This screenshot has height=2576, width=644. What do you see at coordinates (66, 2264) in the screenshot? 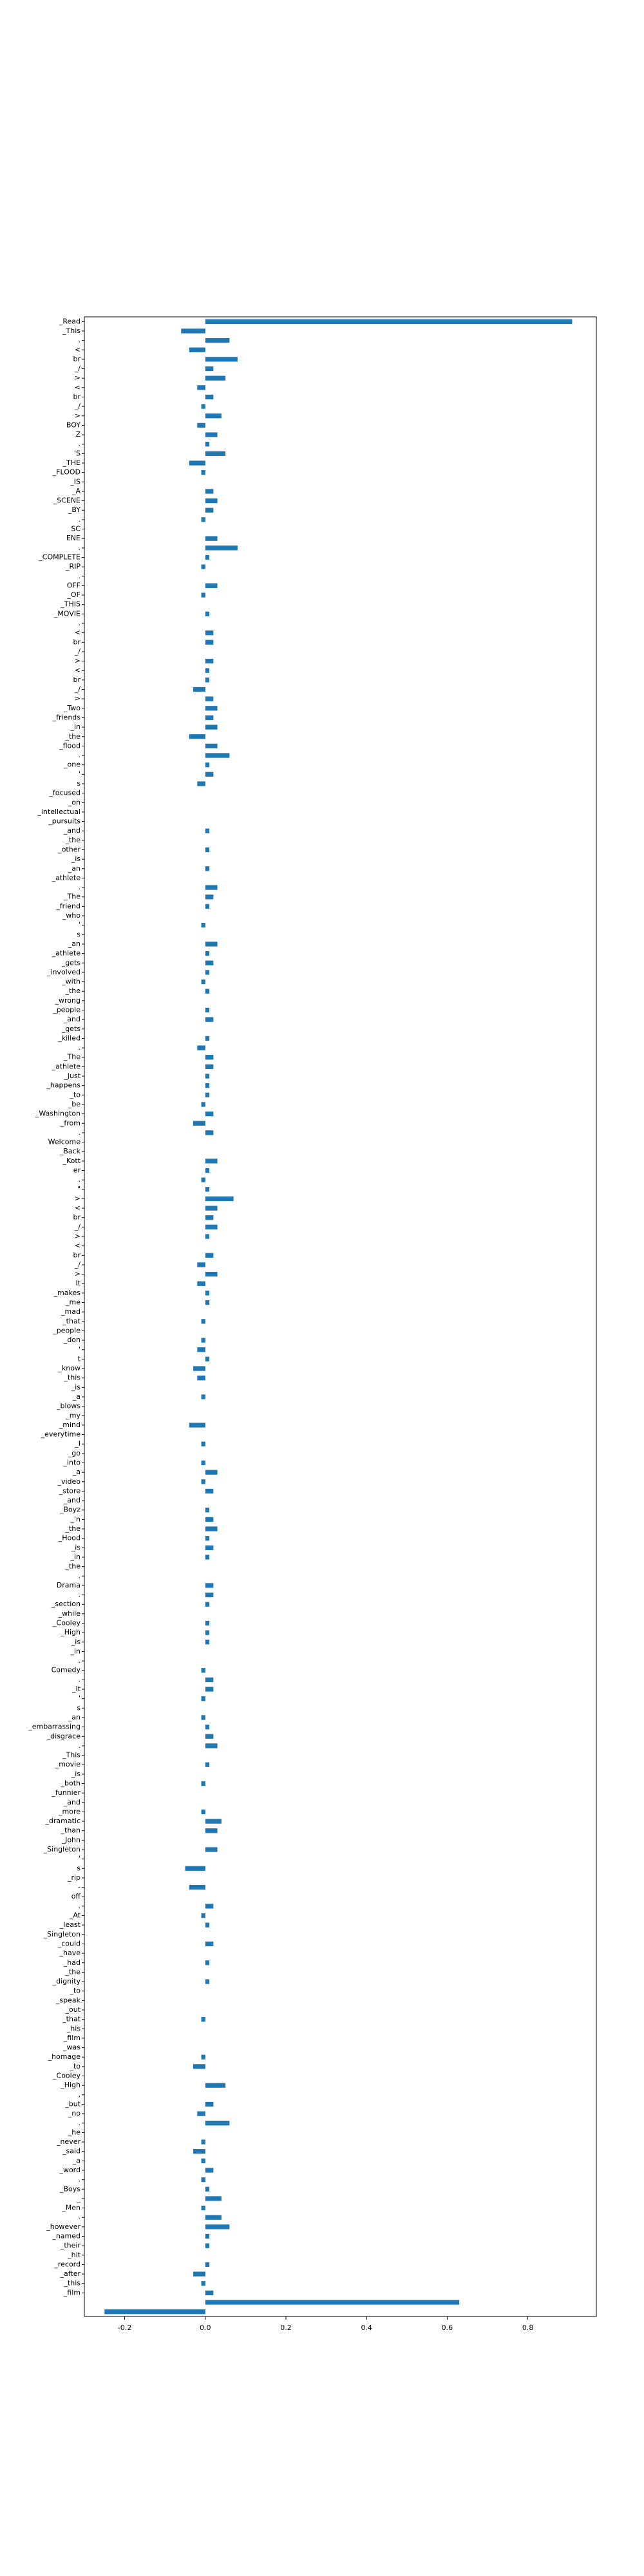
I see `y-tick-label: _record` at bounding box center [66, 2264].